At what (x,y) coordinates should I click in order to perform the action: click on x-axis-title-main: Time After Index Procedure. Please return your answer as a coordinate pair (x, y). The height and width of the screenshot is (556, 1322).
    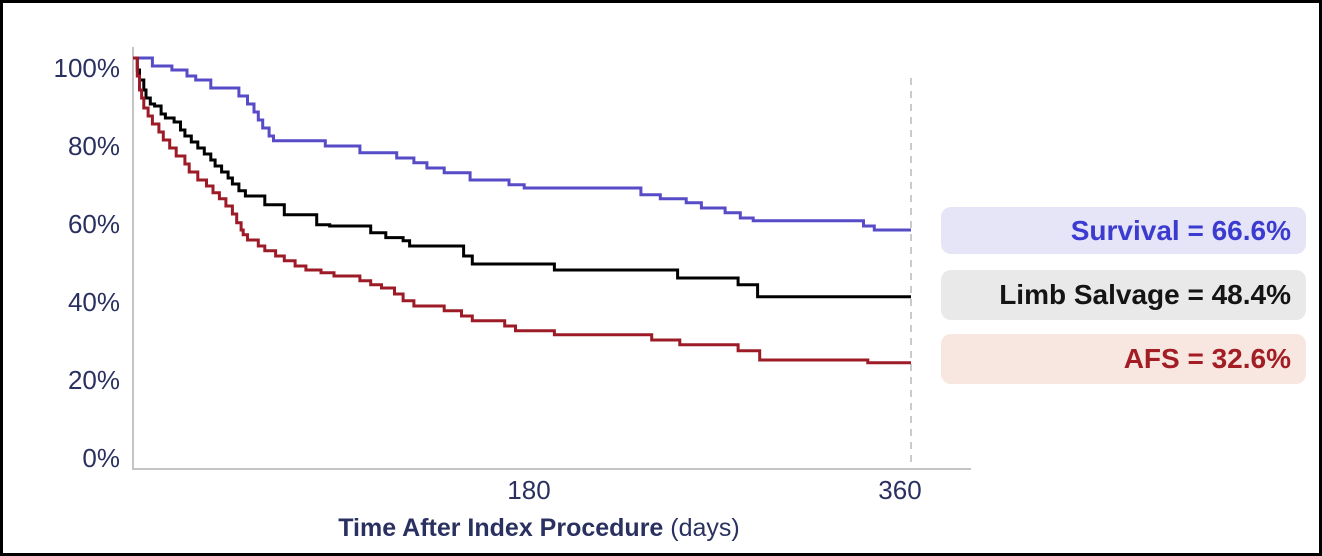
    Looking at the image, I should click on (501, 528).